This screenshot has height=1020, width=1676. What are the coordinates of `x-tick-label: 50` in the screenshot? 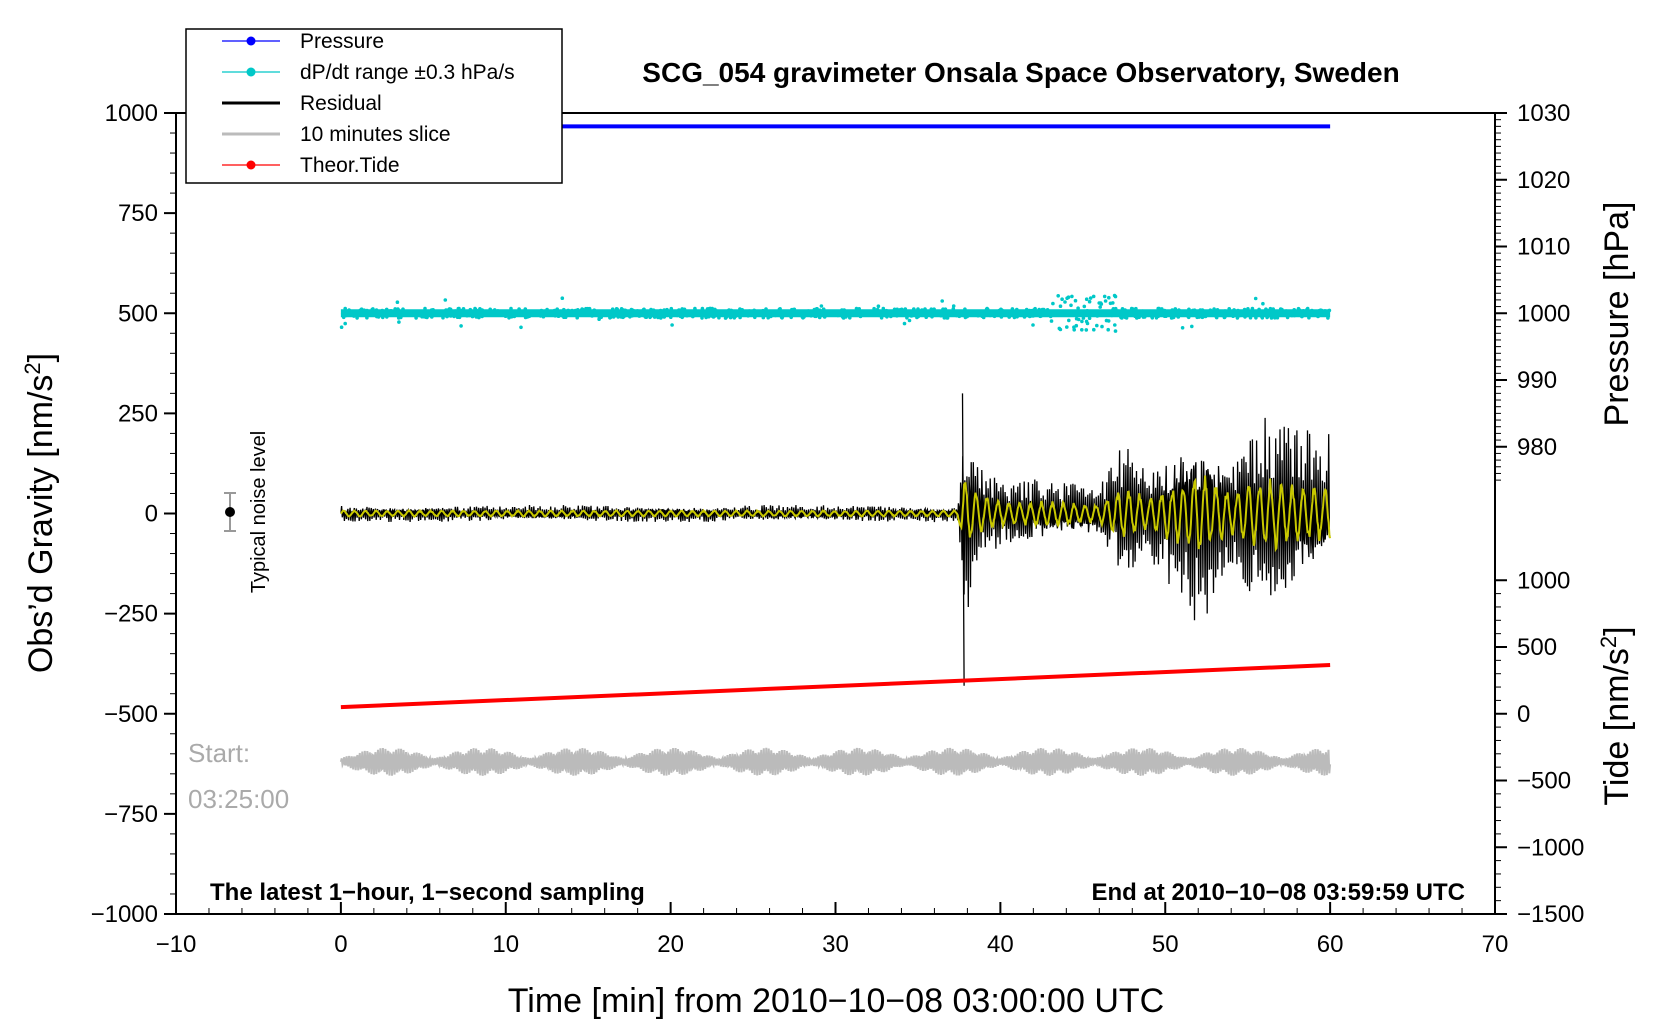 It's located at (1165, 944).